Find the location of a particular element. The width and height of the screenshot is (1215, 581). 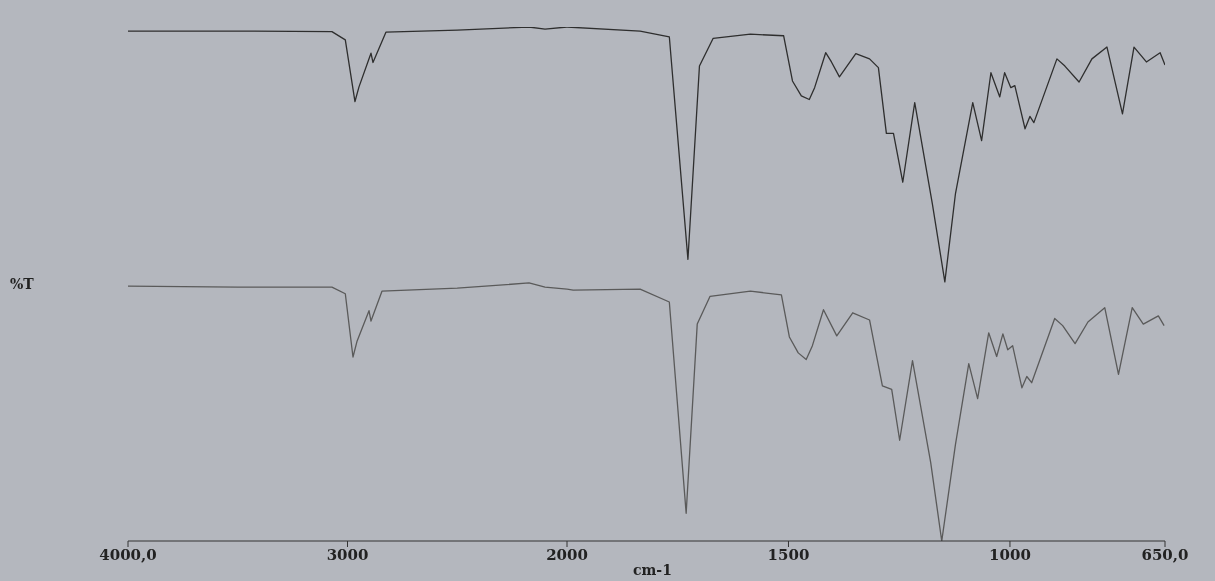

x-tick-label: 3000 is located at coordinates (347, 554).